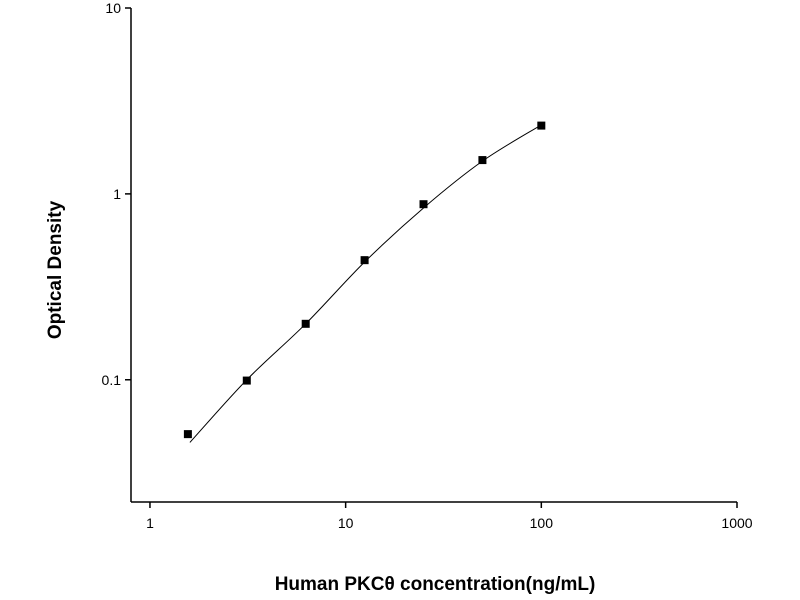 This screenshot has width=800, height=600. I want to click on x-tick-label: 10, so click(346, 523).